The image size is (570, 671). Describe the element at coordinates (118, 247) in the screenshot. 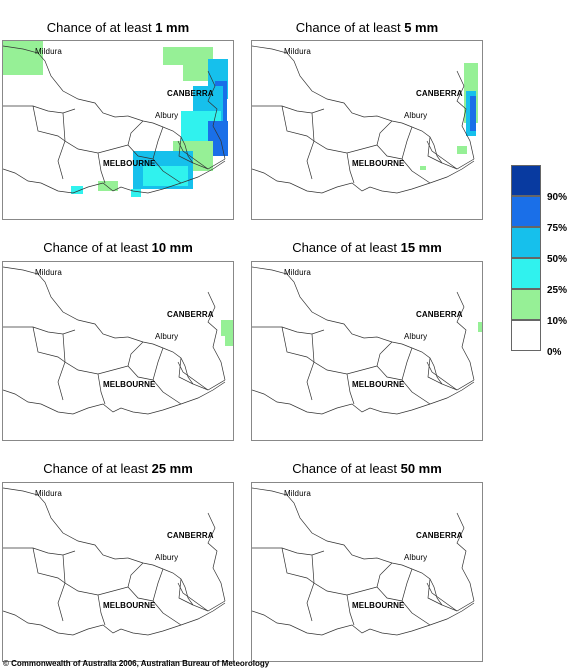

I see `panel-title: Chance of at least 10 mm` at that location.